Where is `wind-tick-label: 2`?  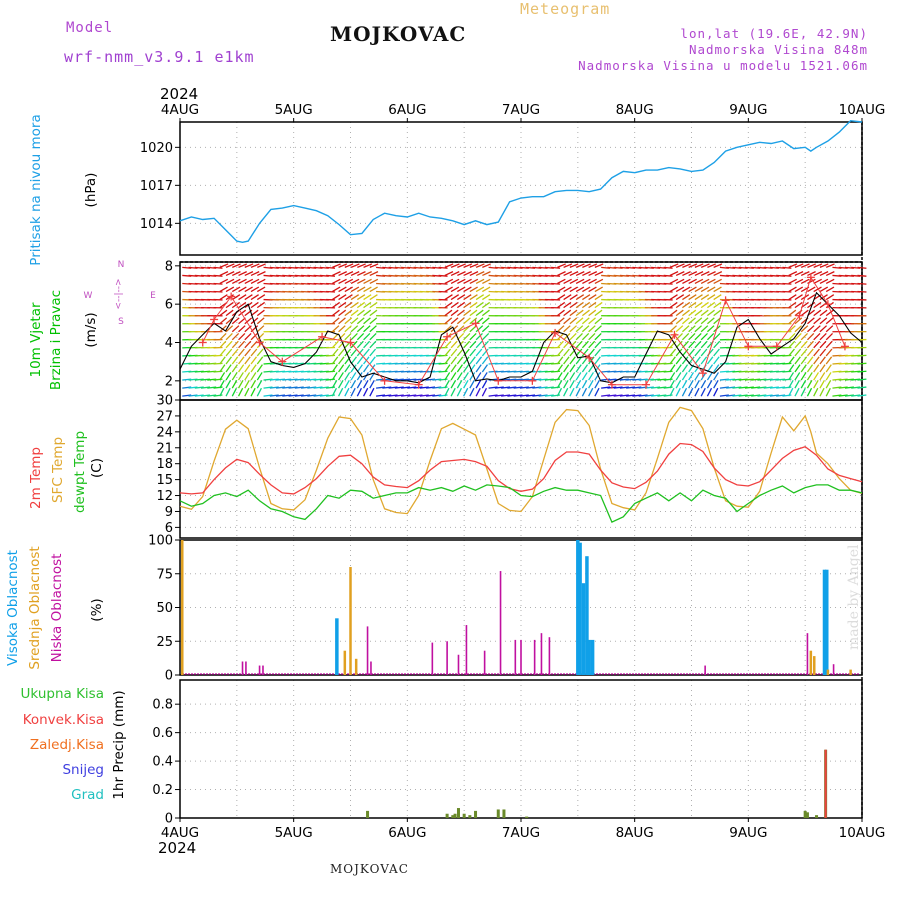
wind-tick-label: 2 is located at coordinates (169, 381).